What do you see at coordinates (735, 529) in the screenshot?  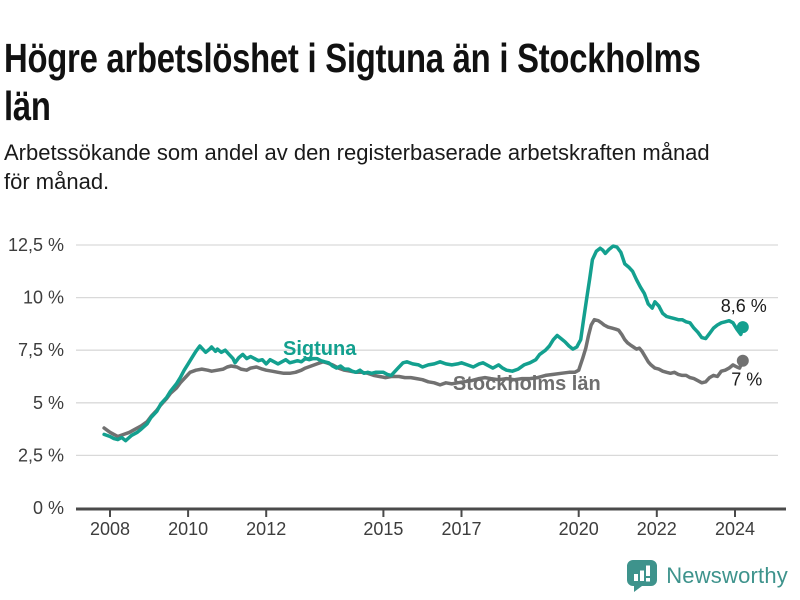 I see `x-tick-label: 2024` at bounding box center [735, 529].